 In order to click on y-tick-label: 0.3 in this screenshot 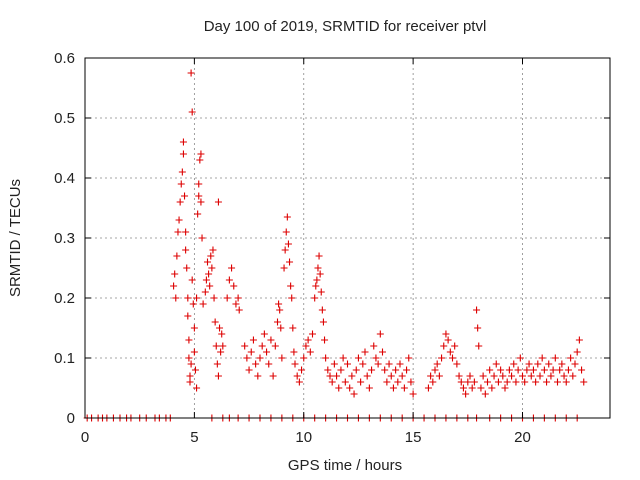, I will do `click(64, 238)`.